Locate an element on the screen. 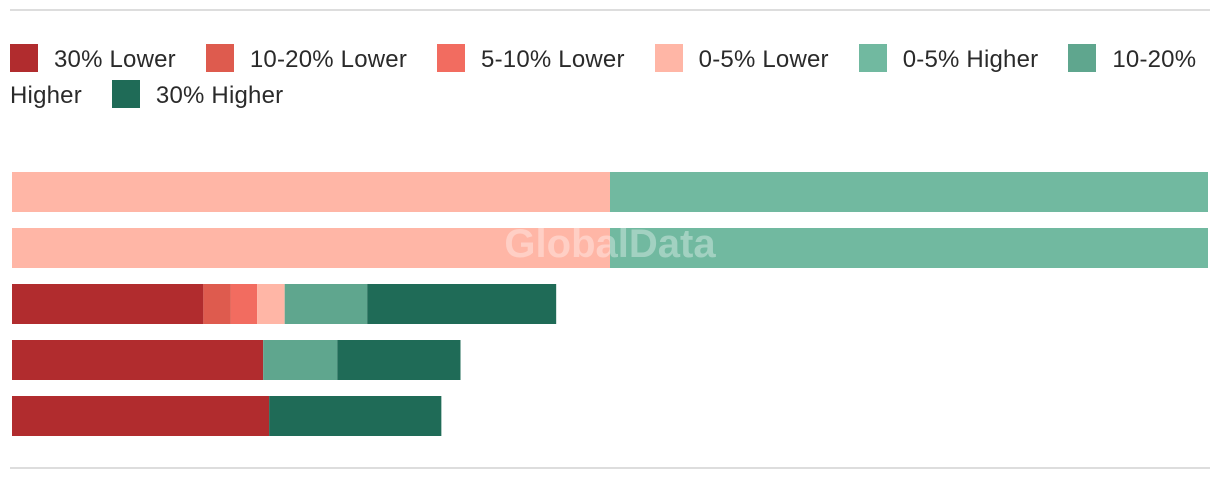 Image resolution: width=1220 pixels, height=482 pixels. legend-item: 10-20% Lower is located at coordinates (306, 58).